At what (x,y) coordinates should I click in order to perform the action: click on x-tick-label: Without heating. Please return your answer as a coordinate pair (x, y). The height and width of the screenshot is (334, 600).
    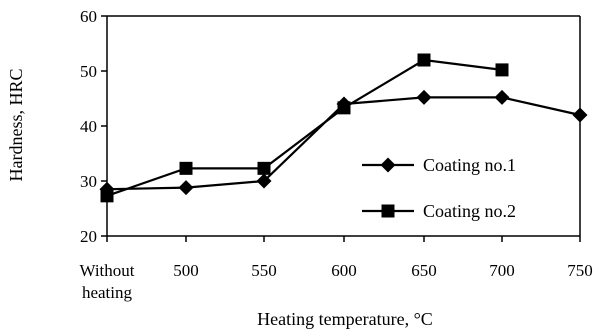
    Looking at the image, I should click on (106, 281).